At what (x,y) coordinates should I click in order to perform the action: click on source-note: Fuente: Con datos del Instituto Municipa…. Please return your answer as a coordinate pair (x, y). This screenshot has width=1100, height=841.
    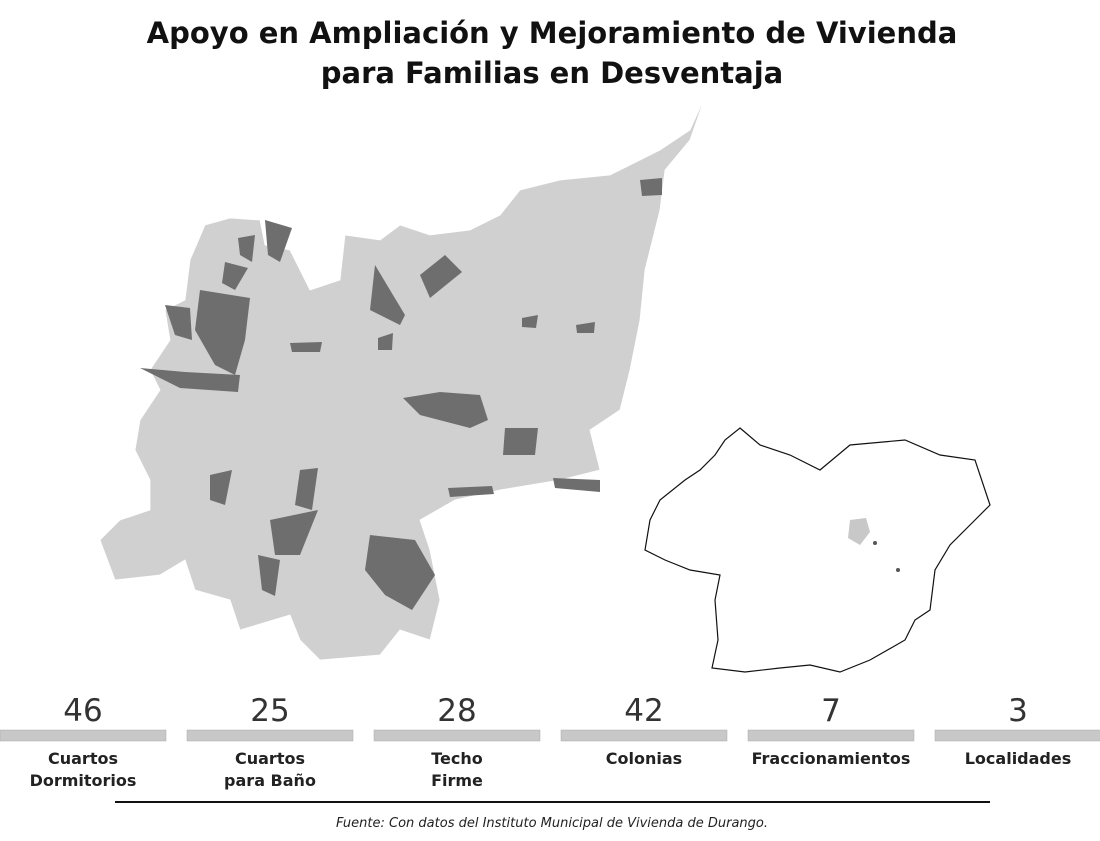
    Looking at the image, I should click on (552, 823).